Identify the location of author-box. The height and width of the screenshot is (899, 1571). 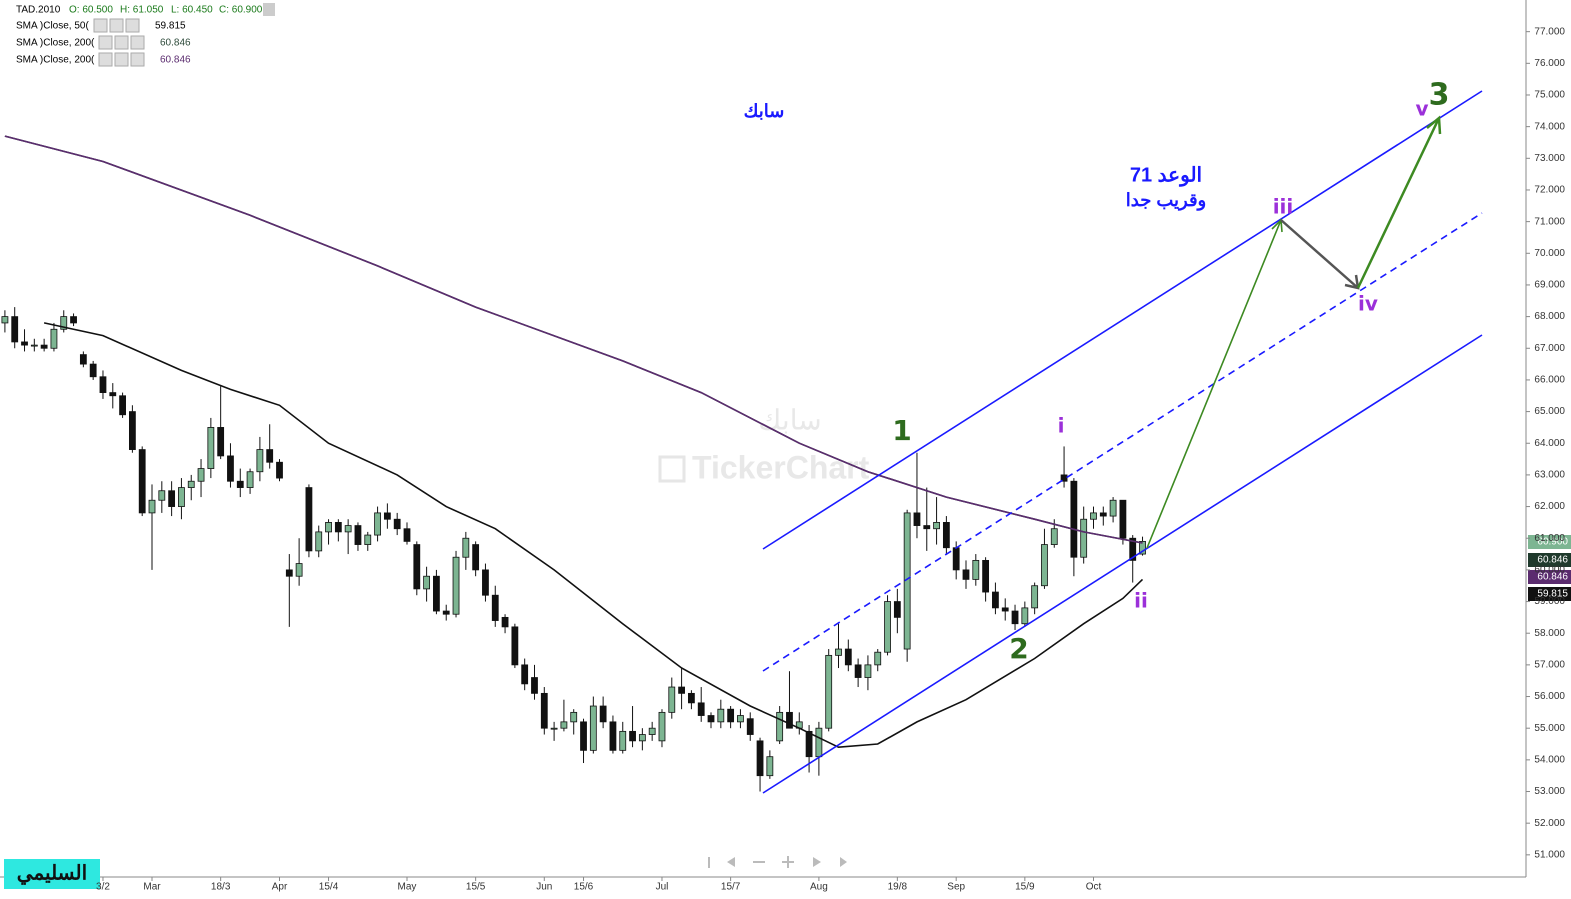
(52, 874).